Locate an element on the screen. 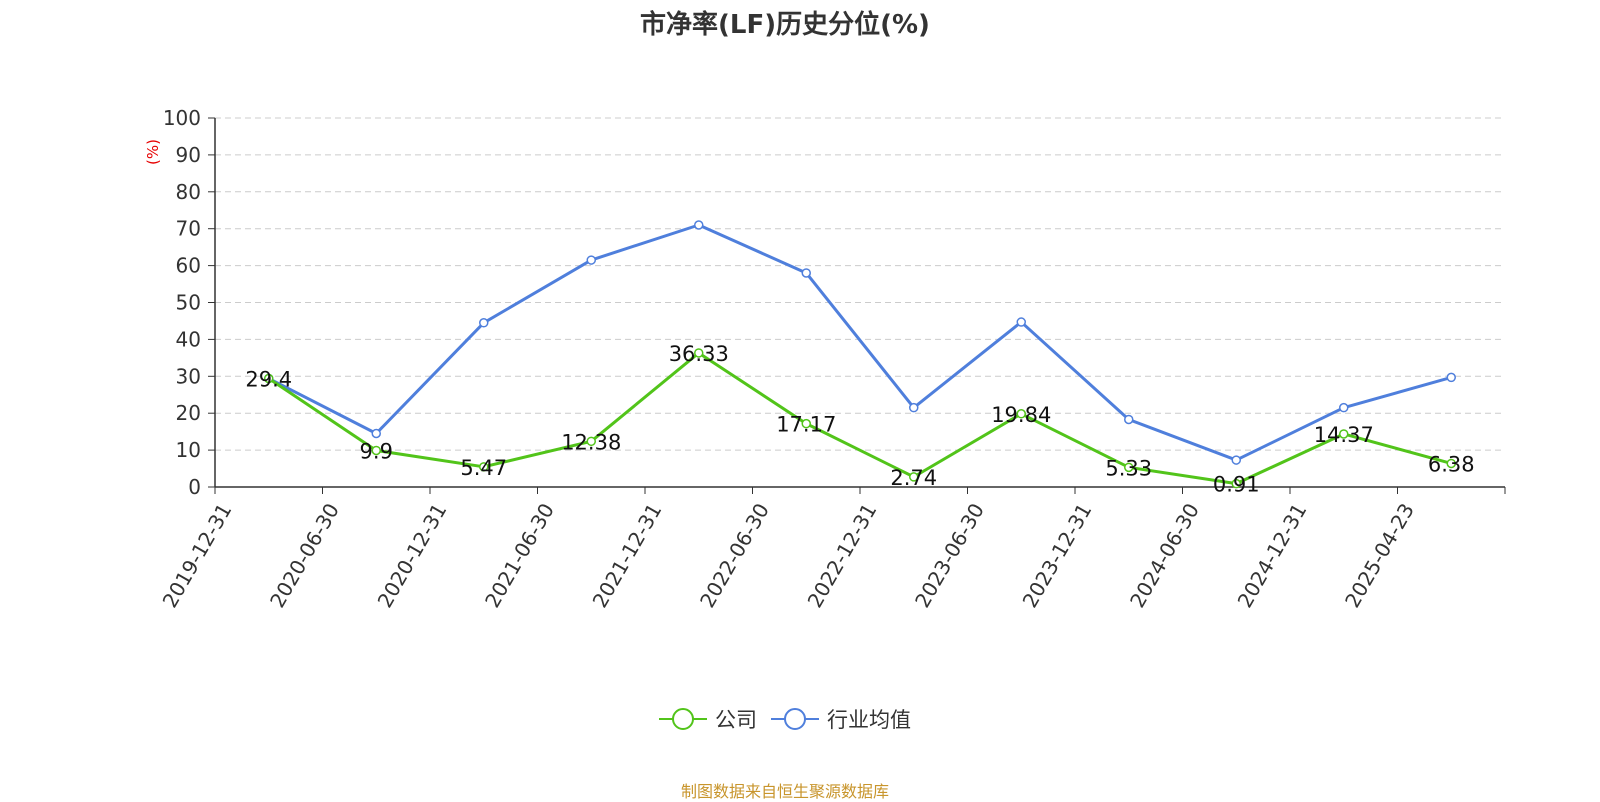 Image resolution: width=1600 pixels, height=802 pixels. y-tick-label: 90 is located at coordinates (188, 155).